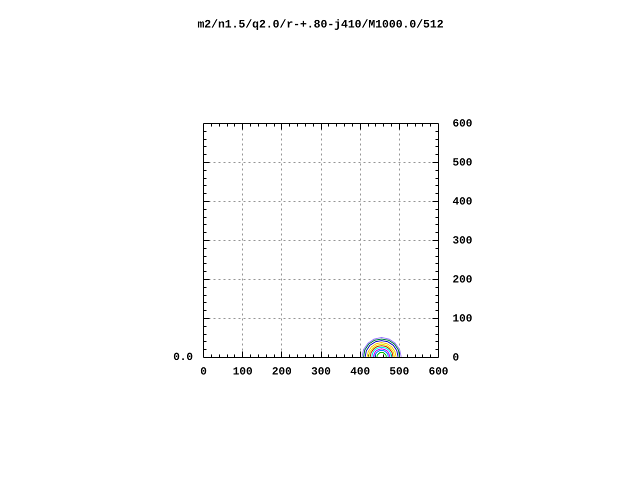  What do you see at coordinates (321, 372) in the screenshot?
I see `x-tick-label: 300` at bounding box center [321, 372].